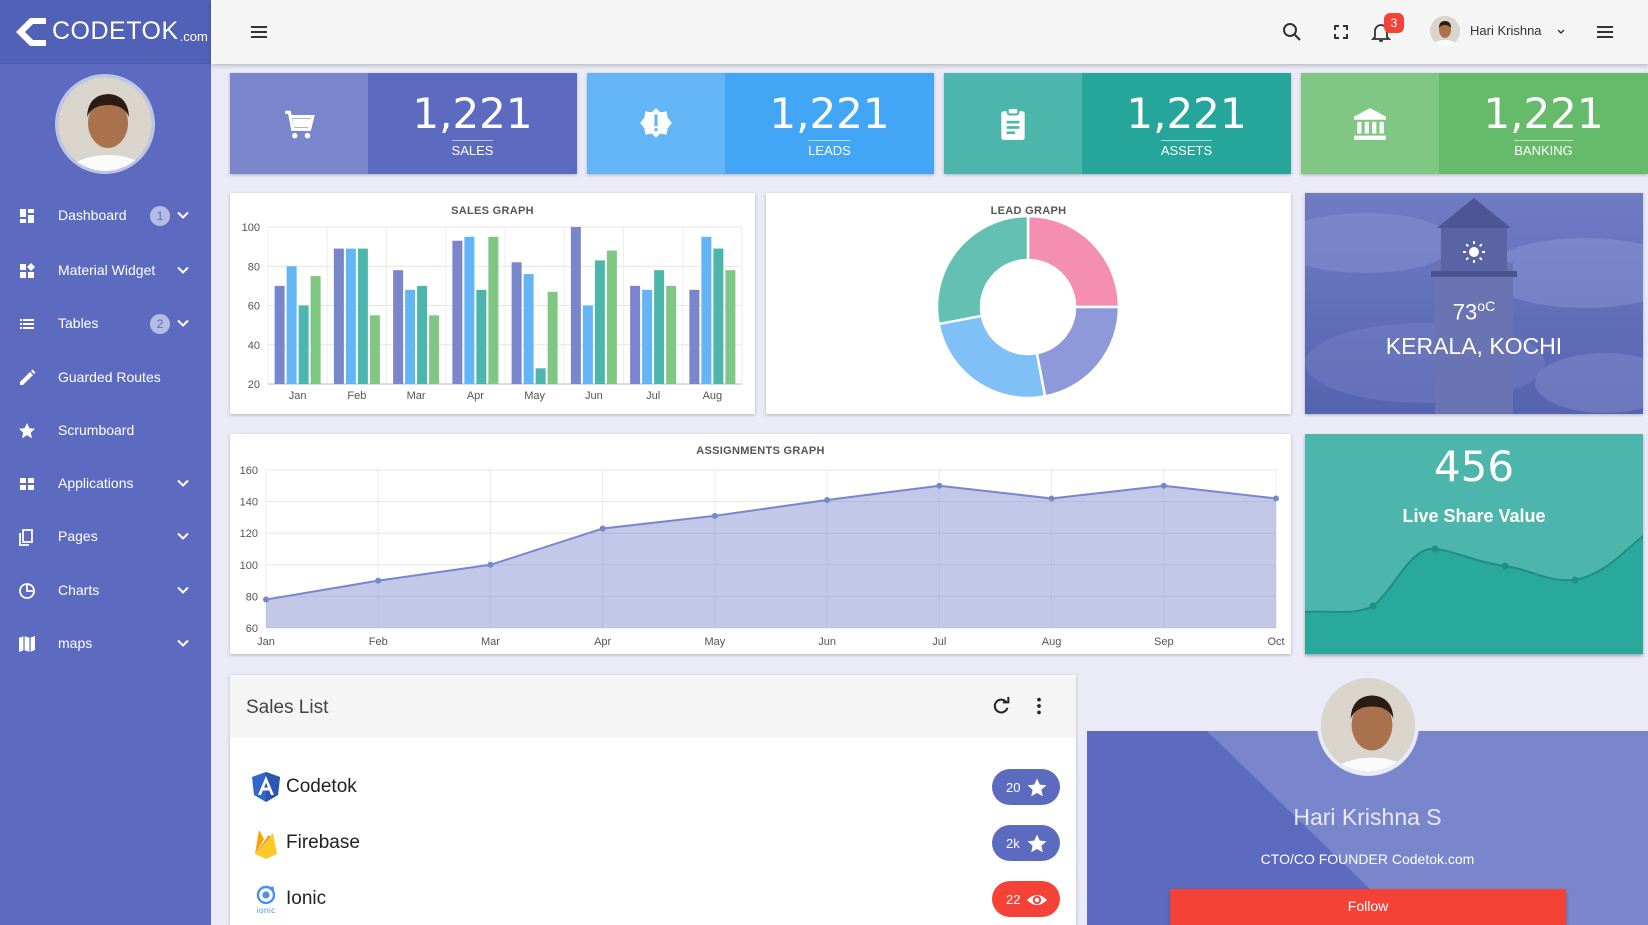 Image resolution: width=1648 pixels, height=925 pixels. I want to click on y-tick-label: 80, so click(252, 597).